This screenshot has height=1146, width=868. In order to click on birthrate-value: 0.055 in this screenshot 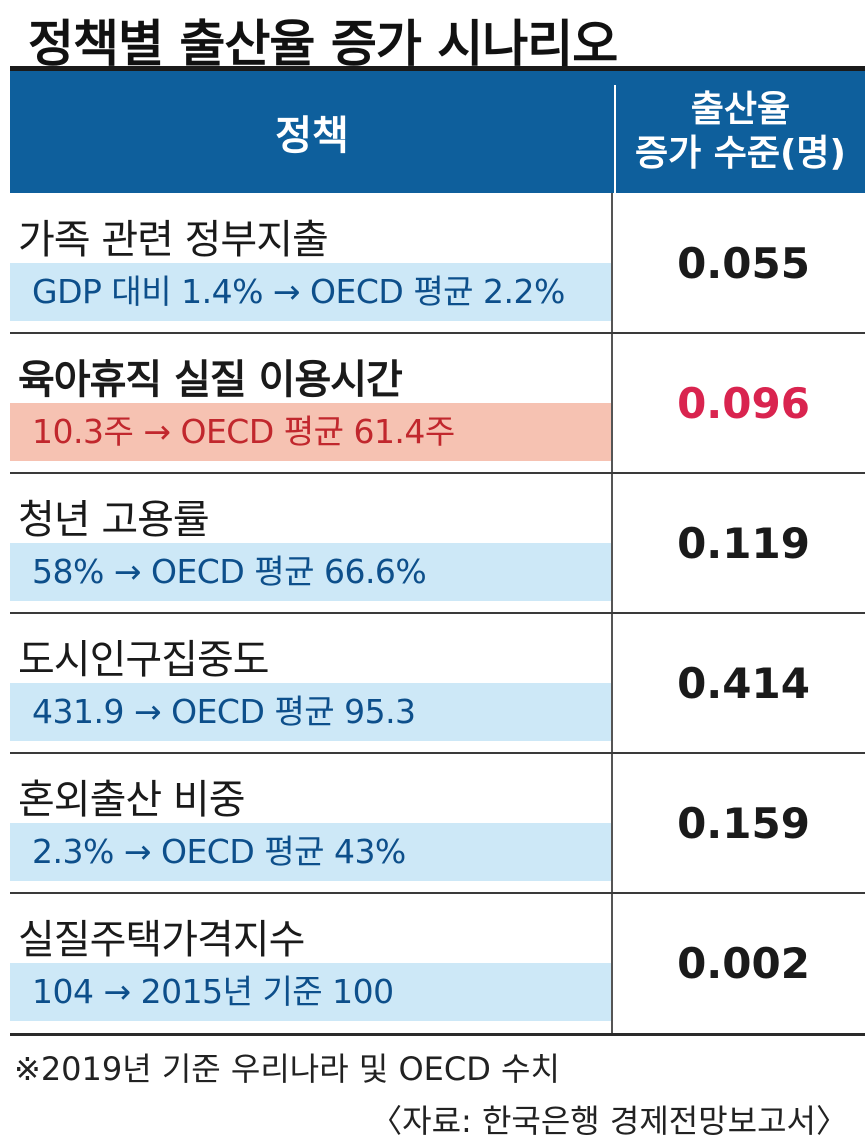, I will do `click(743, 263)`.